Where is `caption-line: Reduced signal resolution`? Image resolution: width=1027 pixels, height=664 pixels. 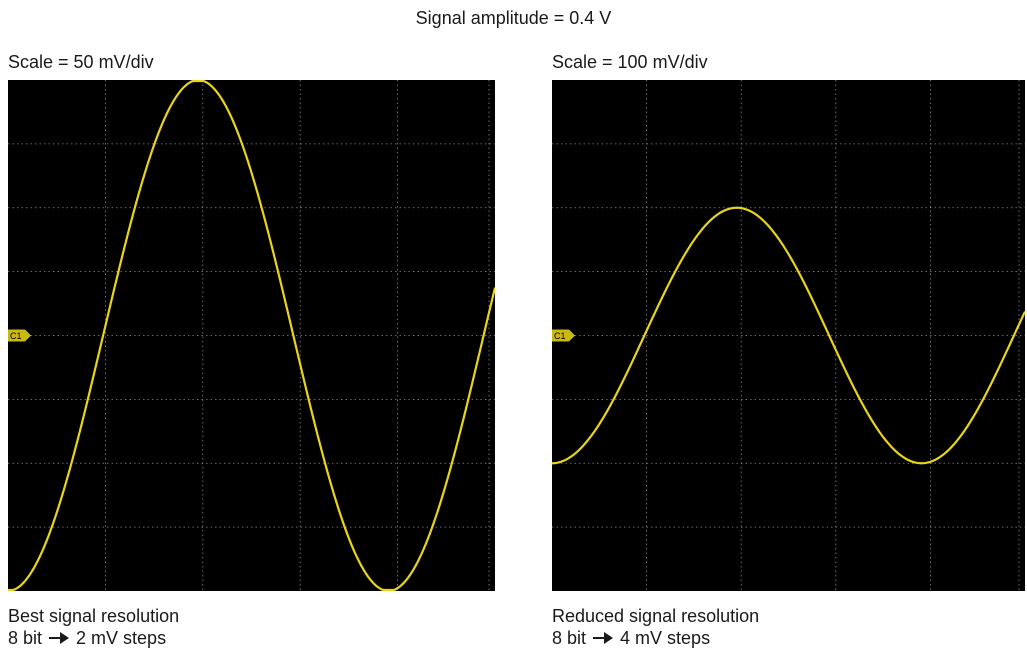 caption-line: Reduced signal resolution is located at coordinates (656, 616).